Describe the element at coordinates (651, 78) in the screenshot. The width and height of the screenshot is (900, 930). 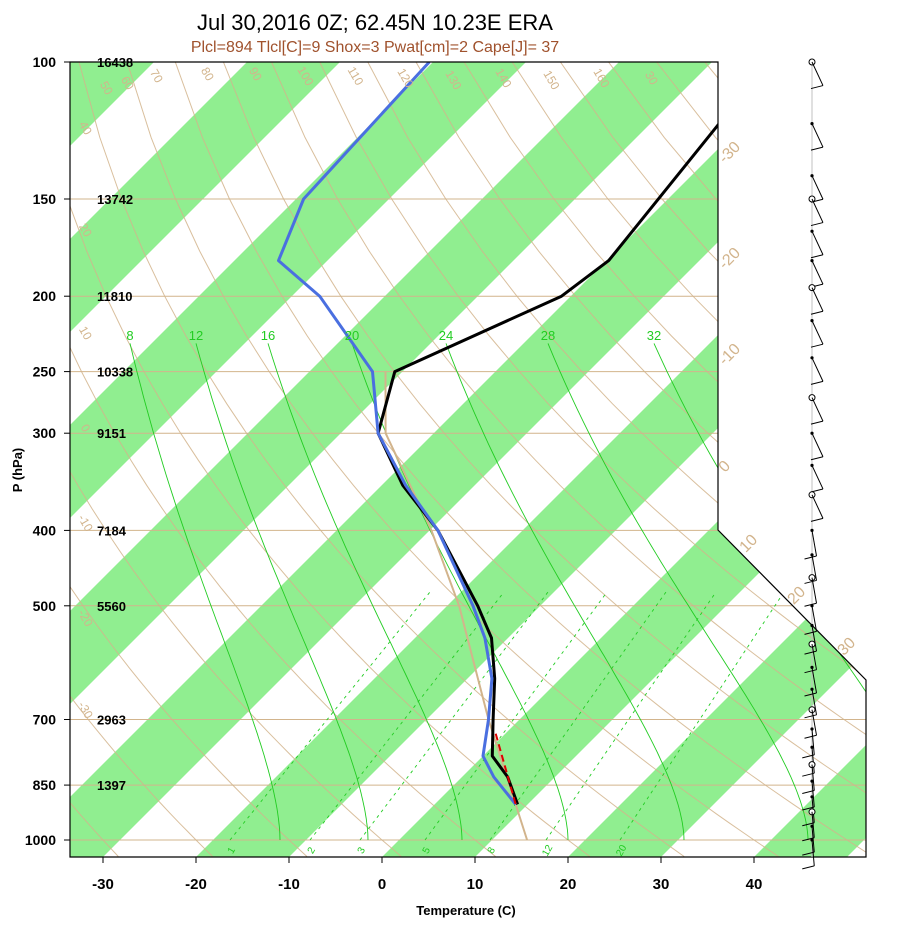
I see `dry-adiabat-label: 30` at that location.